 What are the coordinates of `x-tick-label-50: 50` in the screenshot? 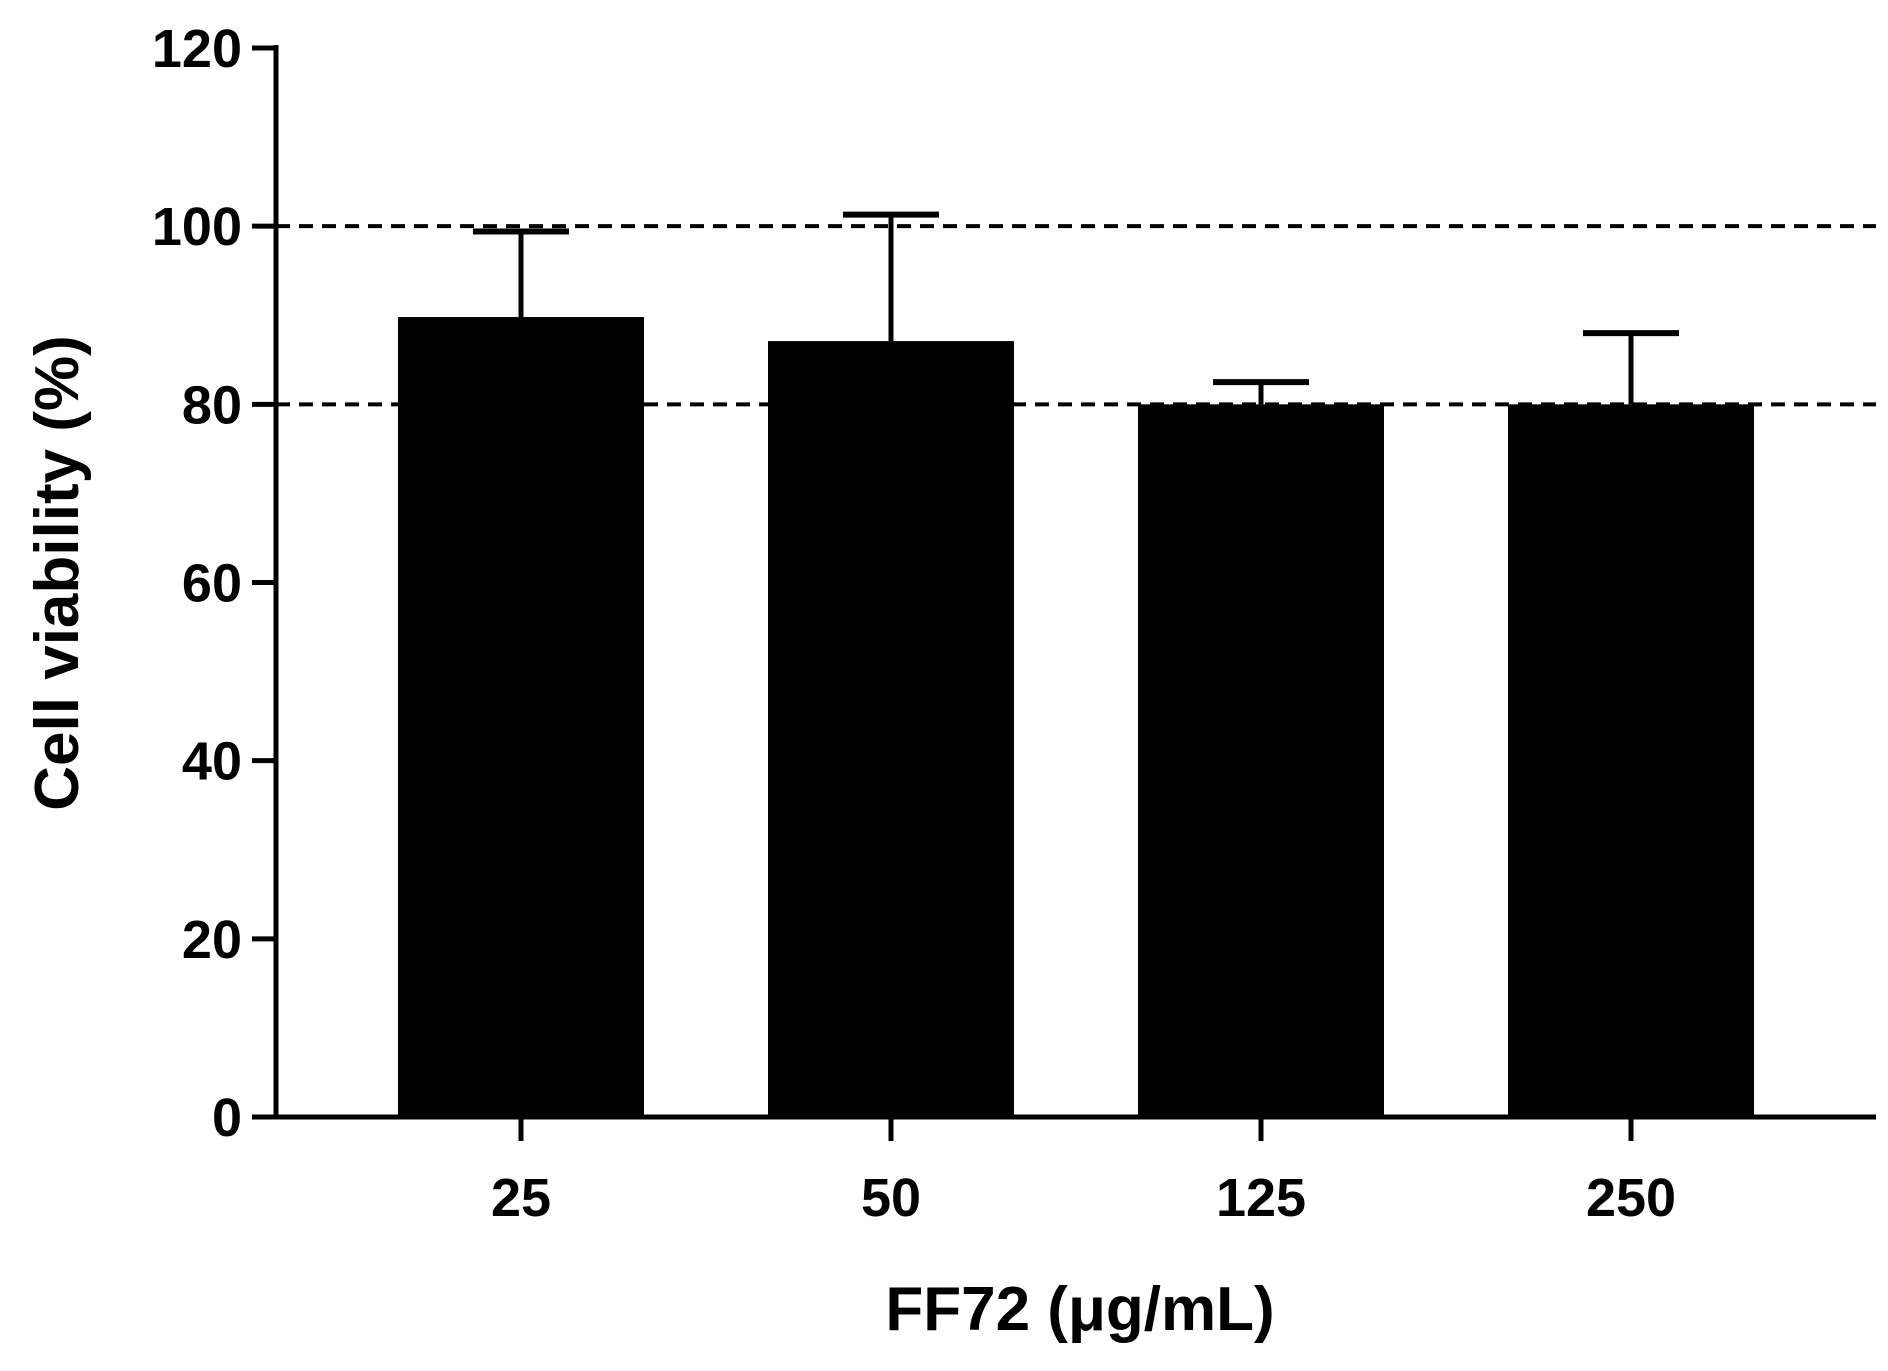 It's located at (891, 1198).